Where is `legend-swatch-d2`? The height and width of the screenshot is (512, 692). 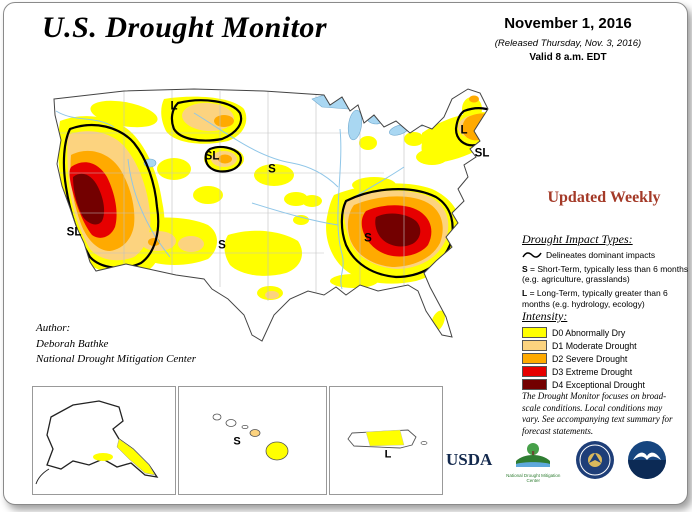 legend-swatch-d2 is located at coordinates (534, 358).